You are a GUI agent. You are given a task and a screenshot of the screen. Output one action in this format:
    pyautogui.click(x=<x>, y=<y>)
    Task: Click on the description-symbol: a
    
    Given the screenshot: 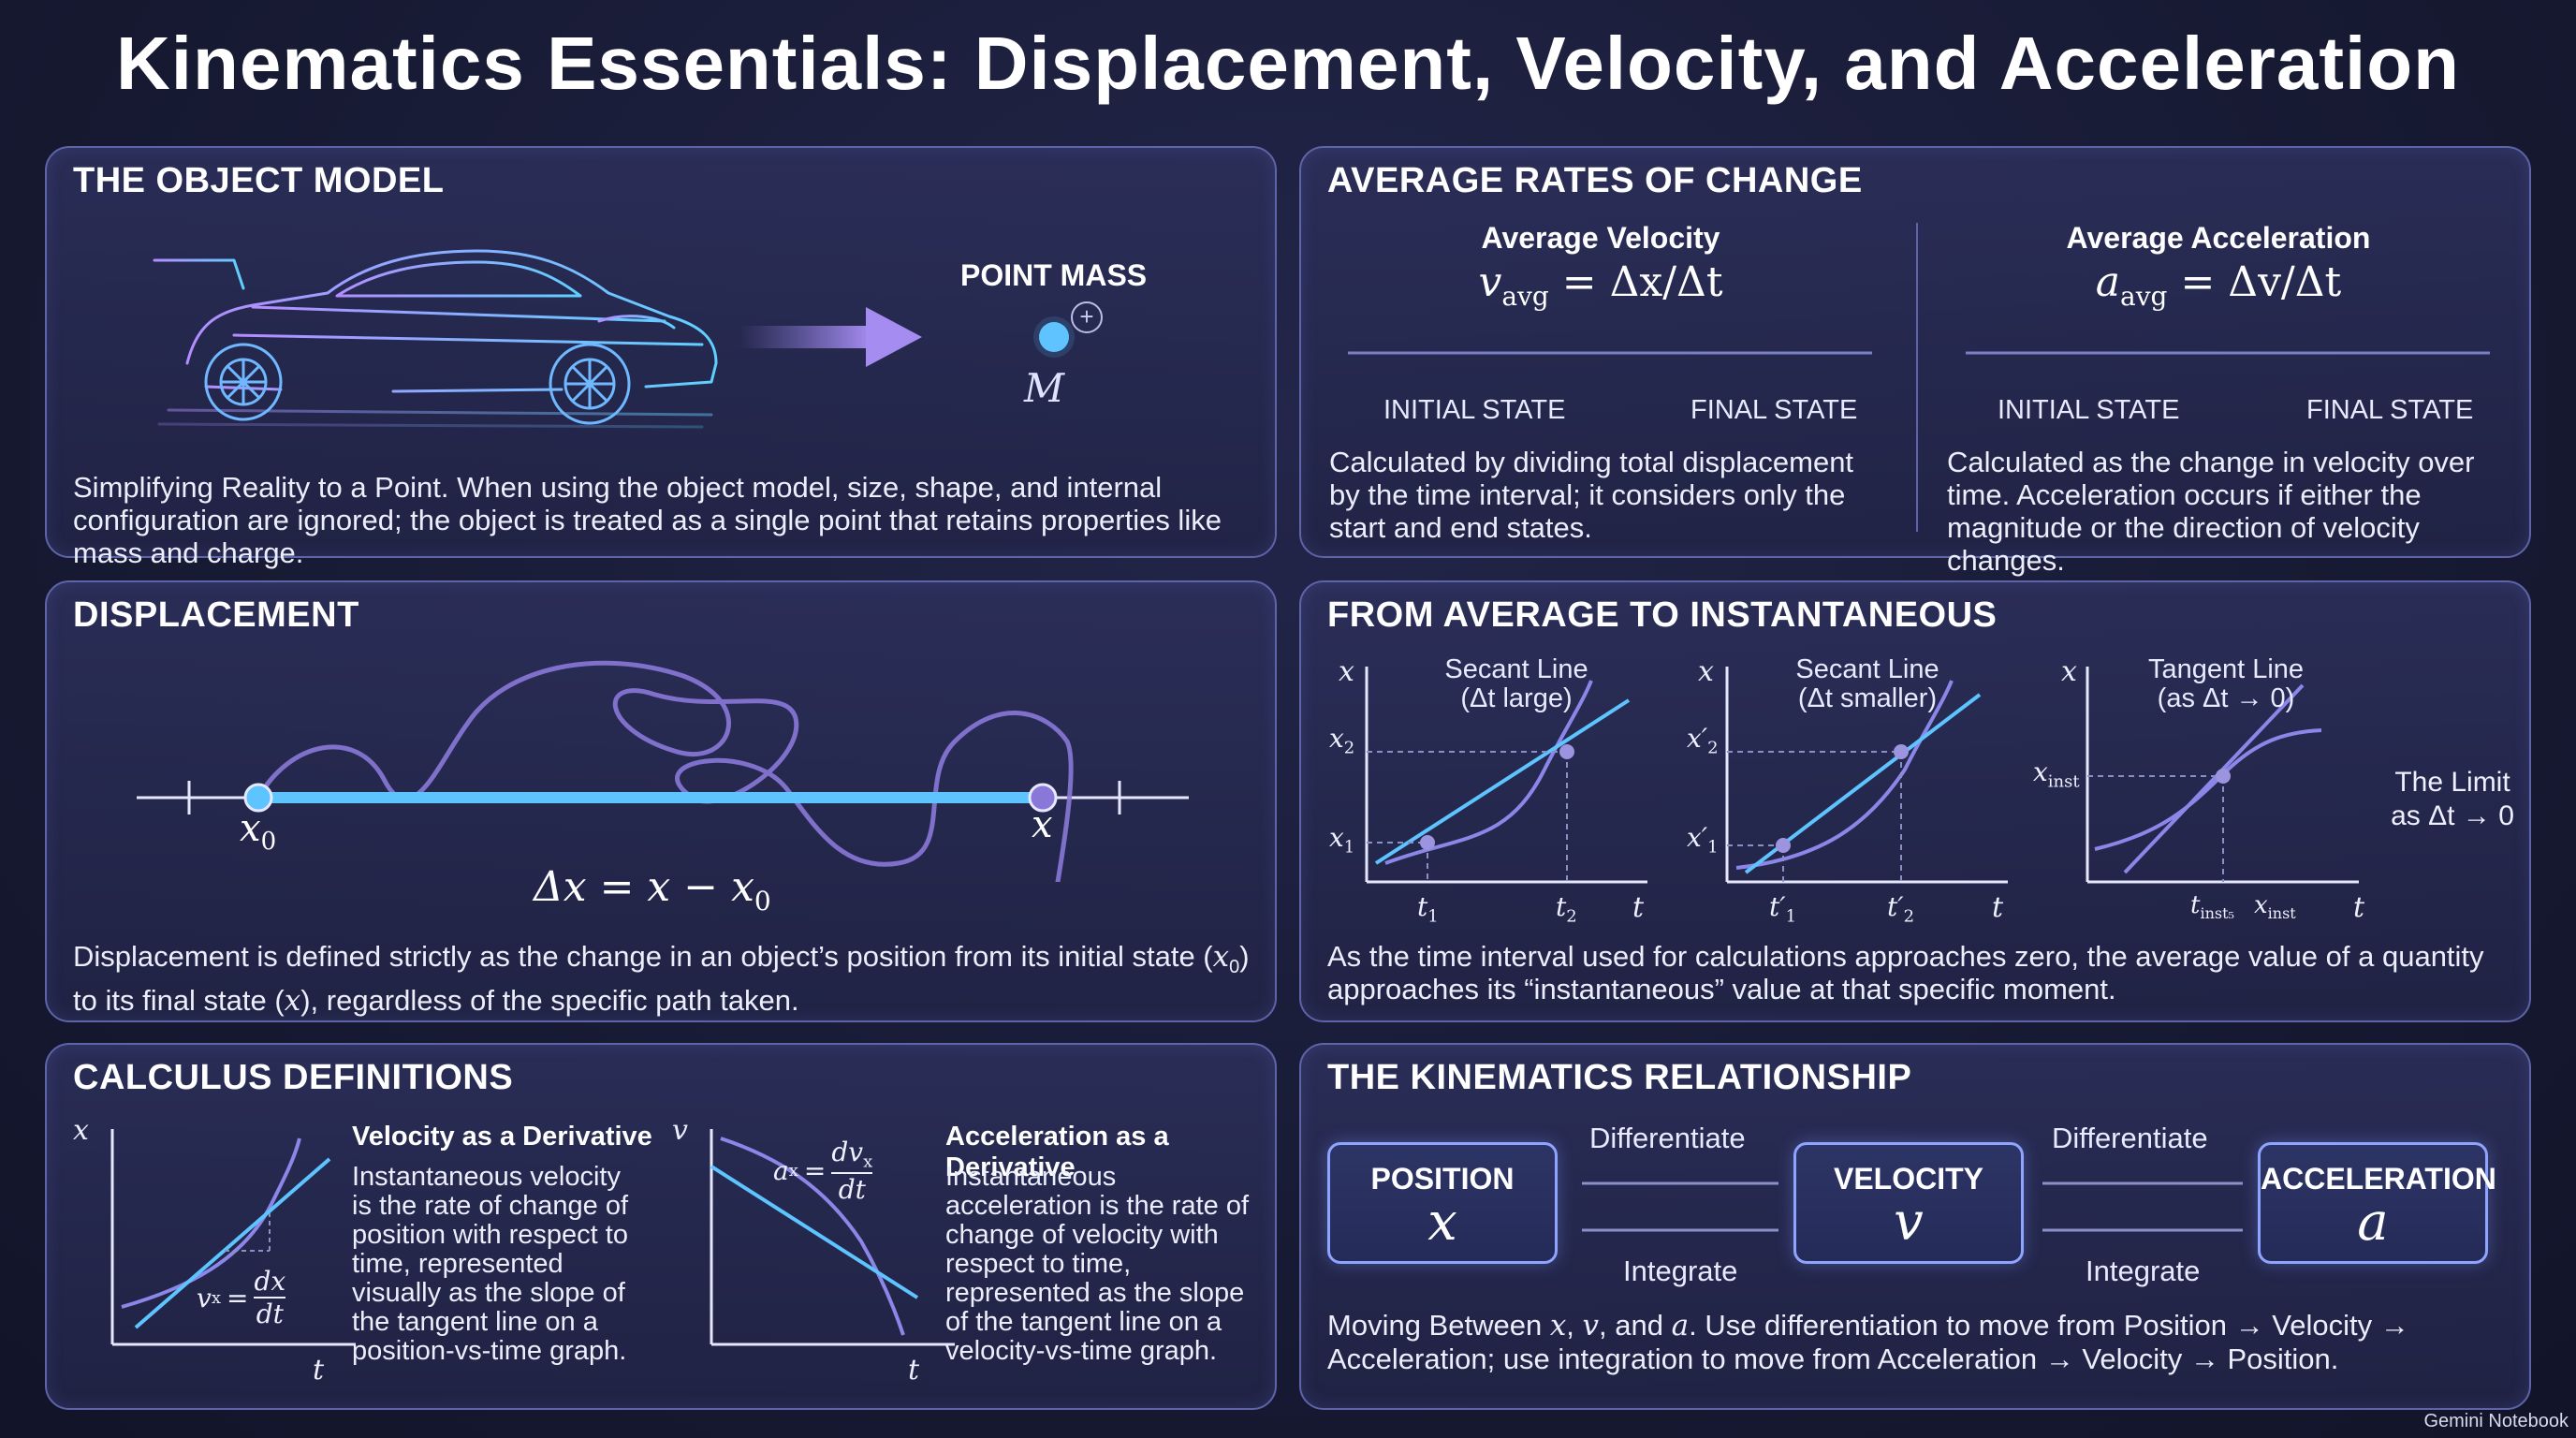 What is the action you would take?
    pyautogui.click(x=1680, y=1326)
    